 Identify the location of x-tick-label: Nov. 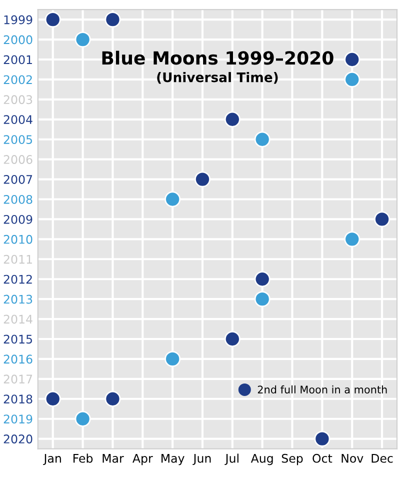
(353, 458).